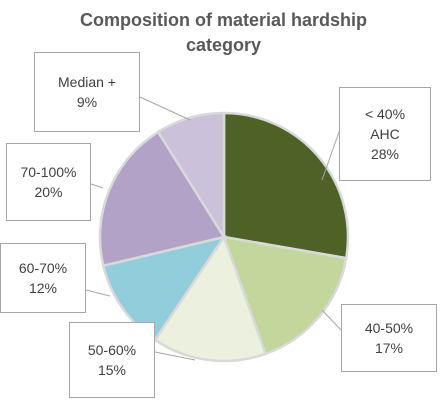 The height and width of the screenshot is (406, 447). What do you see at coordinates (87, 102) in the screenshot?
I see `slice-percent: 9%` at bounding box center [87, 102].